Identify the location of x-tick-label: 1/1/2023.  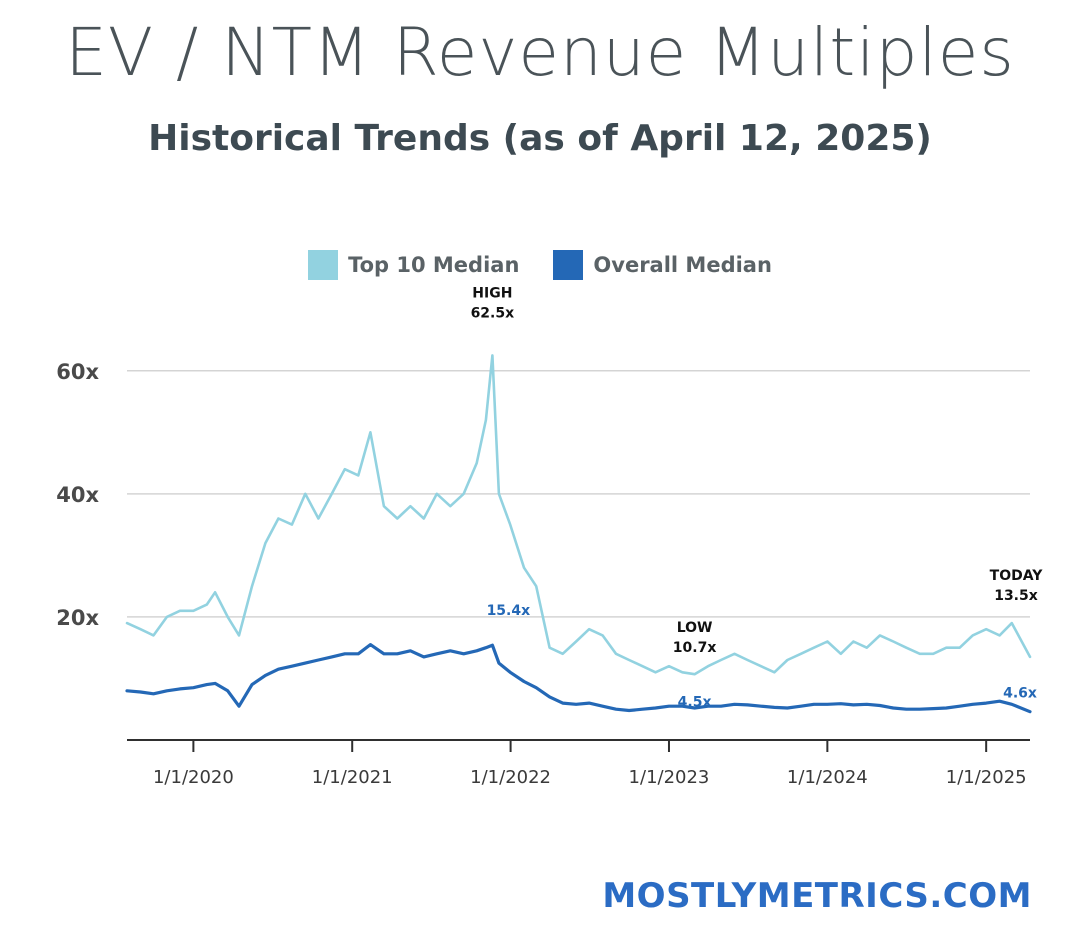
(669, 777).